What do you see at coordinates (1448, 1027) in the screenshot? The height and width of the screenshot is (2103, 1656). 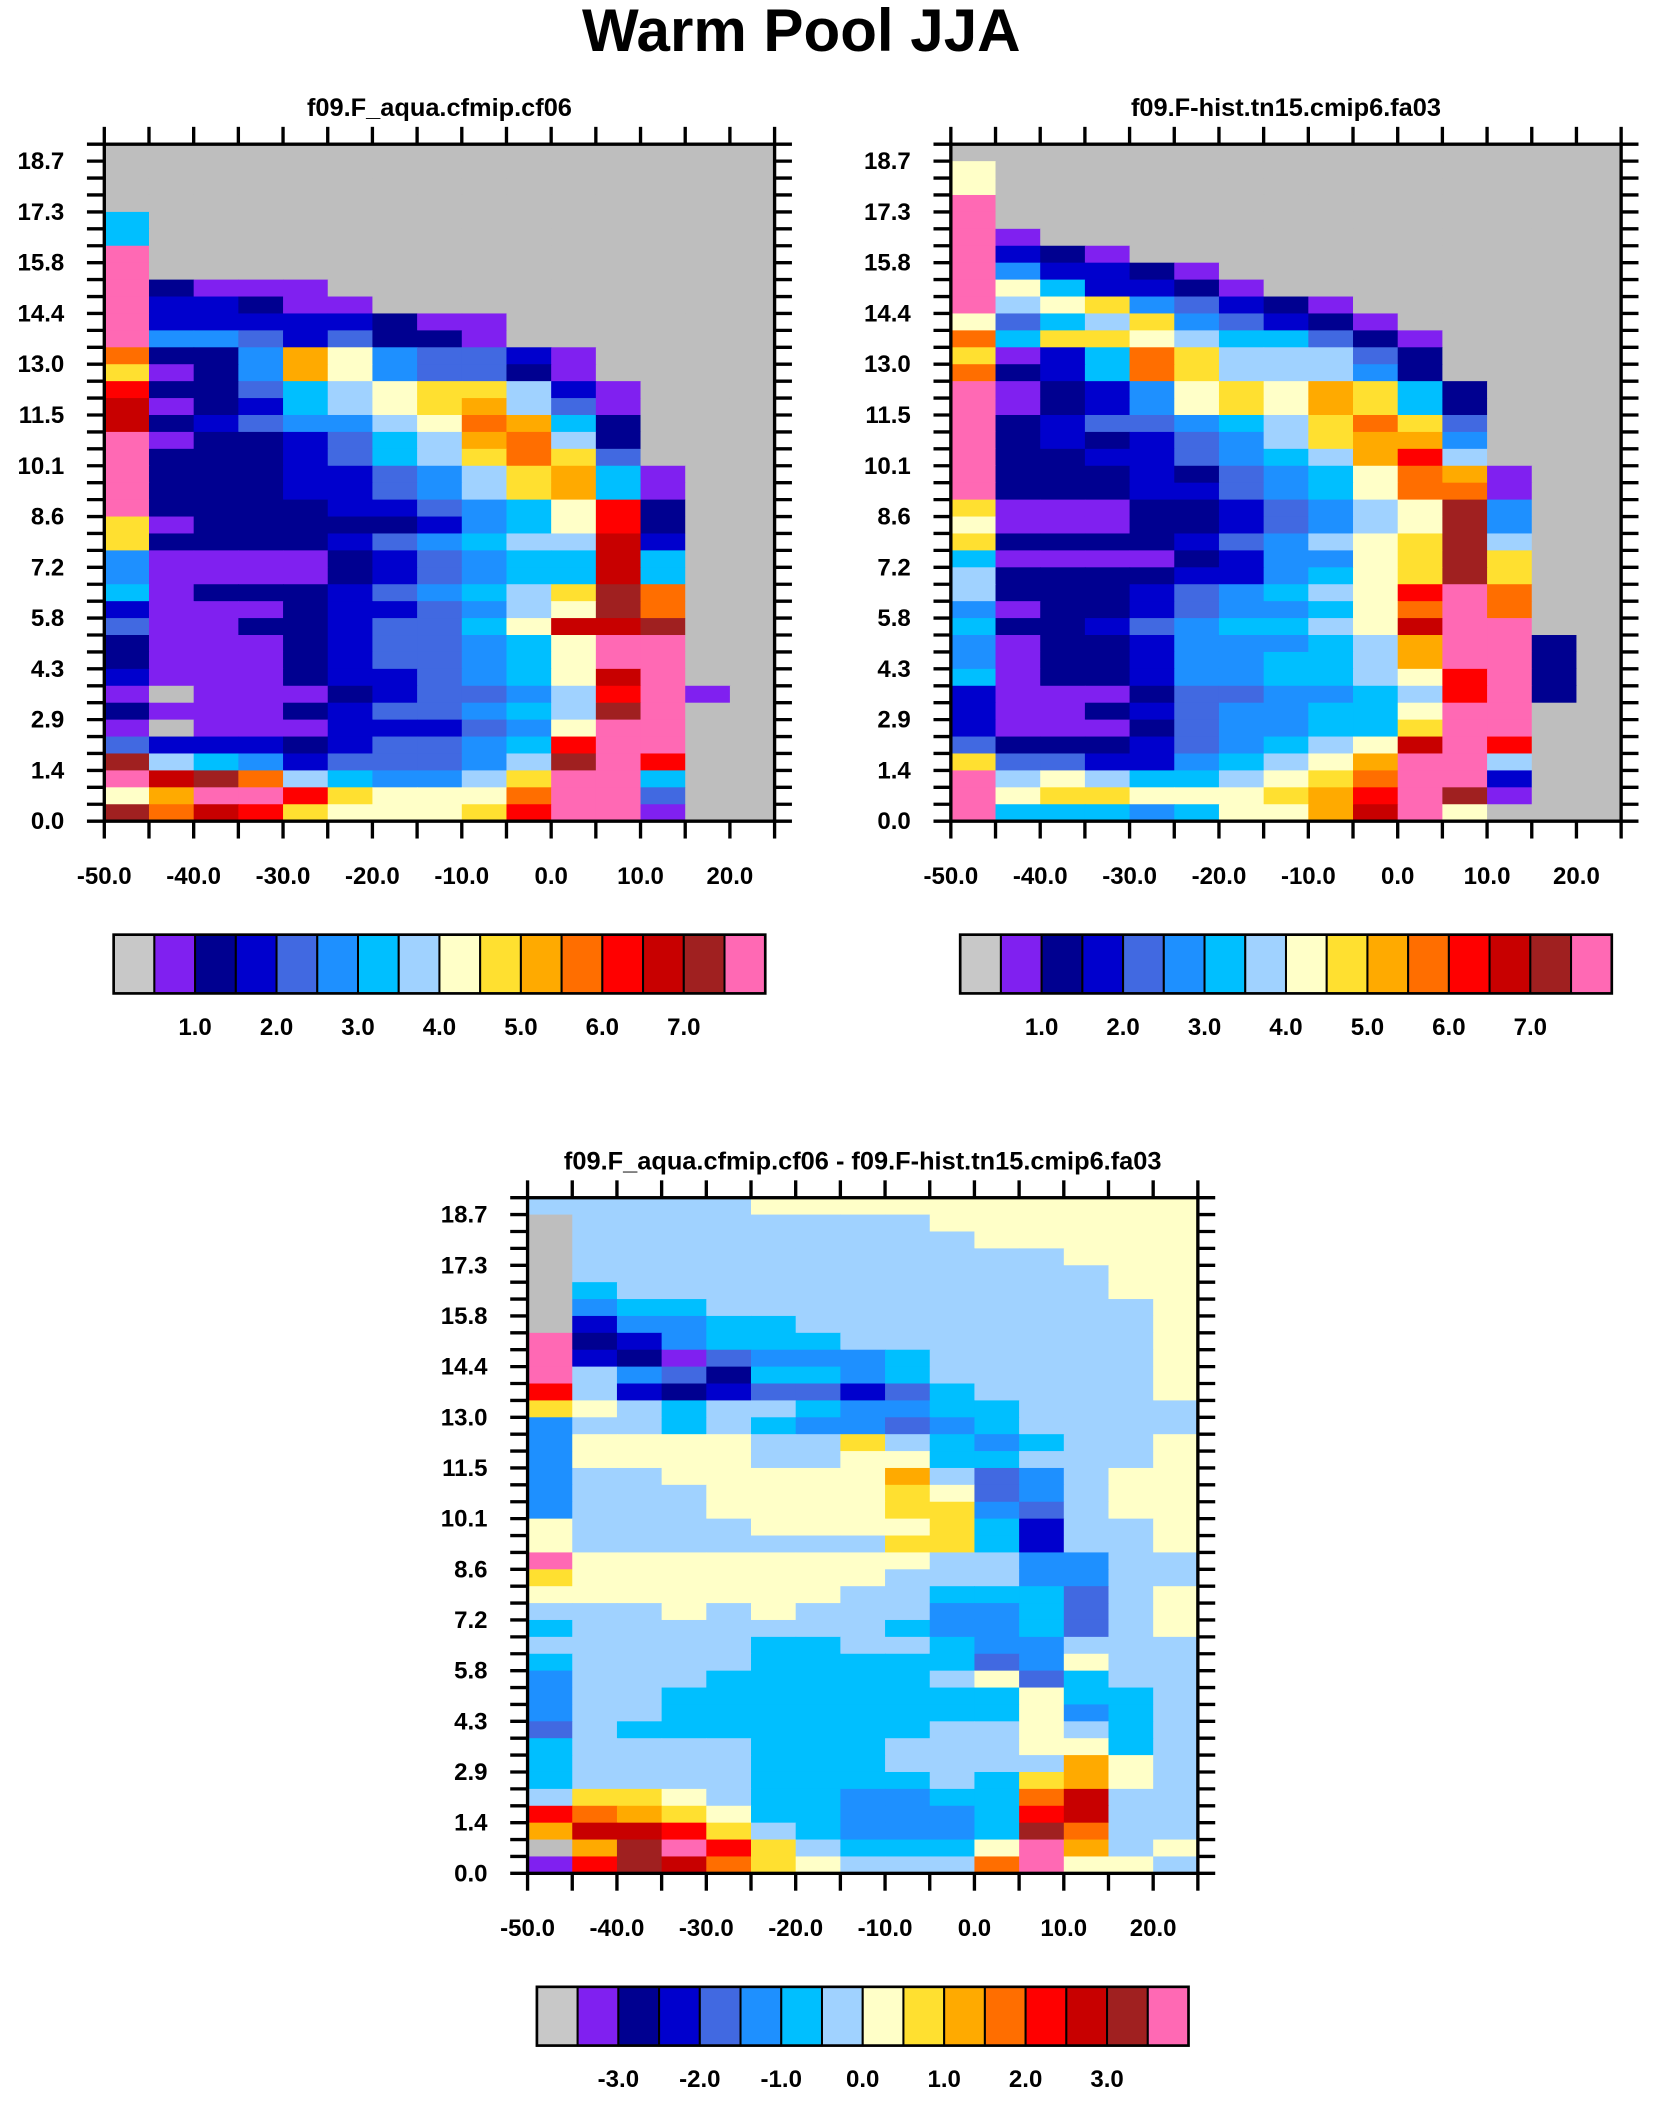 I see `colorbar-label: 6.0` at bounding box center [1448, 1027].